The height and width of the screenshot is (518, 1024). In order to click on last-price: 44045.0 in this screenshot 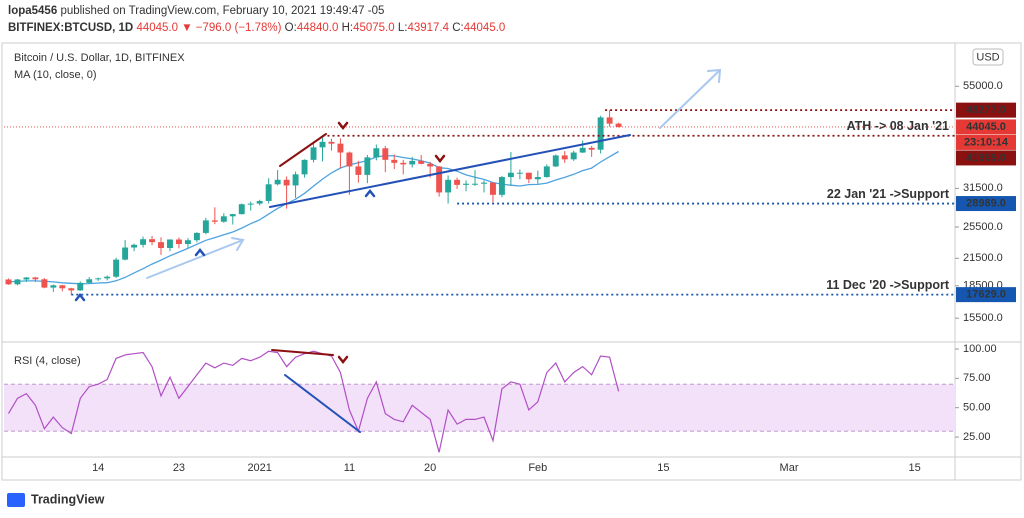, I will do `click(157, 28)`.